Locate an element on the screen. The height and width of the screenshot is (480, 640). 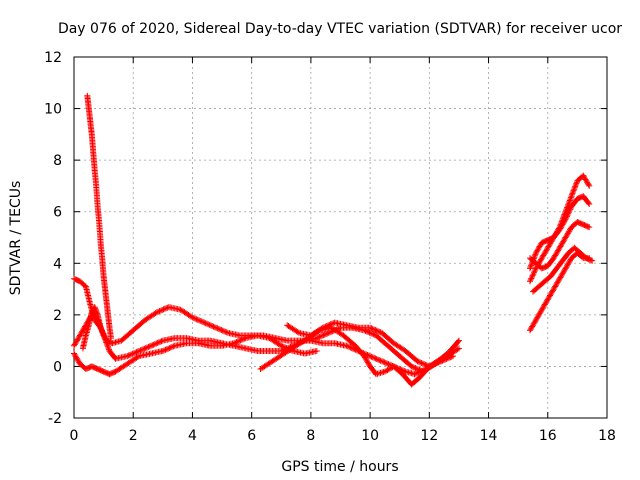
x-tick-label: 12 is located at coordinates (429, 436).